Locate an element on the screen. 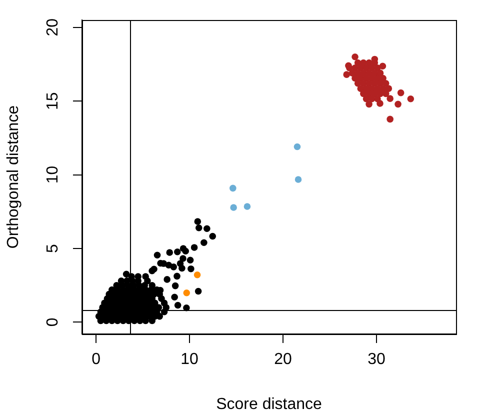  y-tick-label: 5 is located at coordinates (53, 248).